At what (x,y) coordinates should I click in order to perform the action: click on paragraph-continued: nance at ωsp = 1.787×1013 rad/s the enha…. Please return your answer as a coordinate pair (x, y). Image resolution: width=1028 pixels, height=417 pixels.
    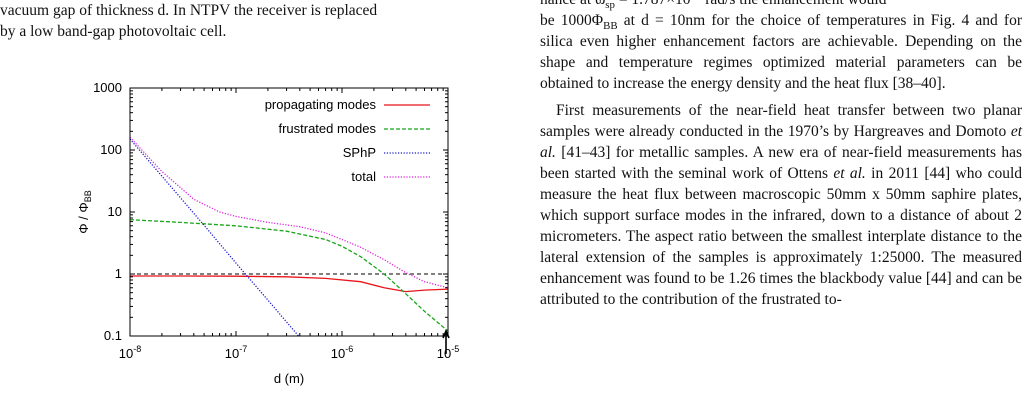
    Looking at the image, I should click on (713, 6).